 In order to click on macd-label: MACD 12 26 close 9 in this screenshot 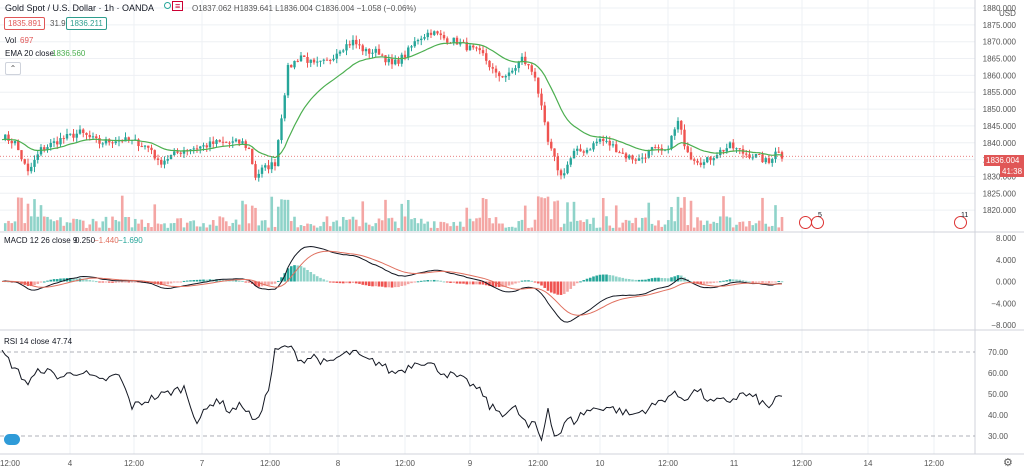, I will do `click(41, 240)`.